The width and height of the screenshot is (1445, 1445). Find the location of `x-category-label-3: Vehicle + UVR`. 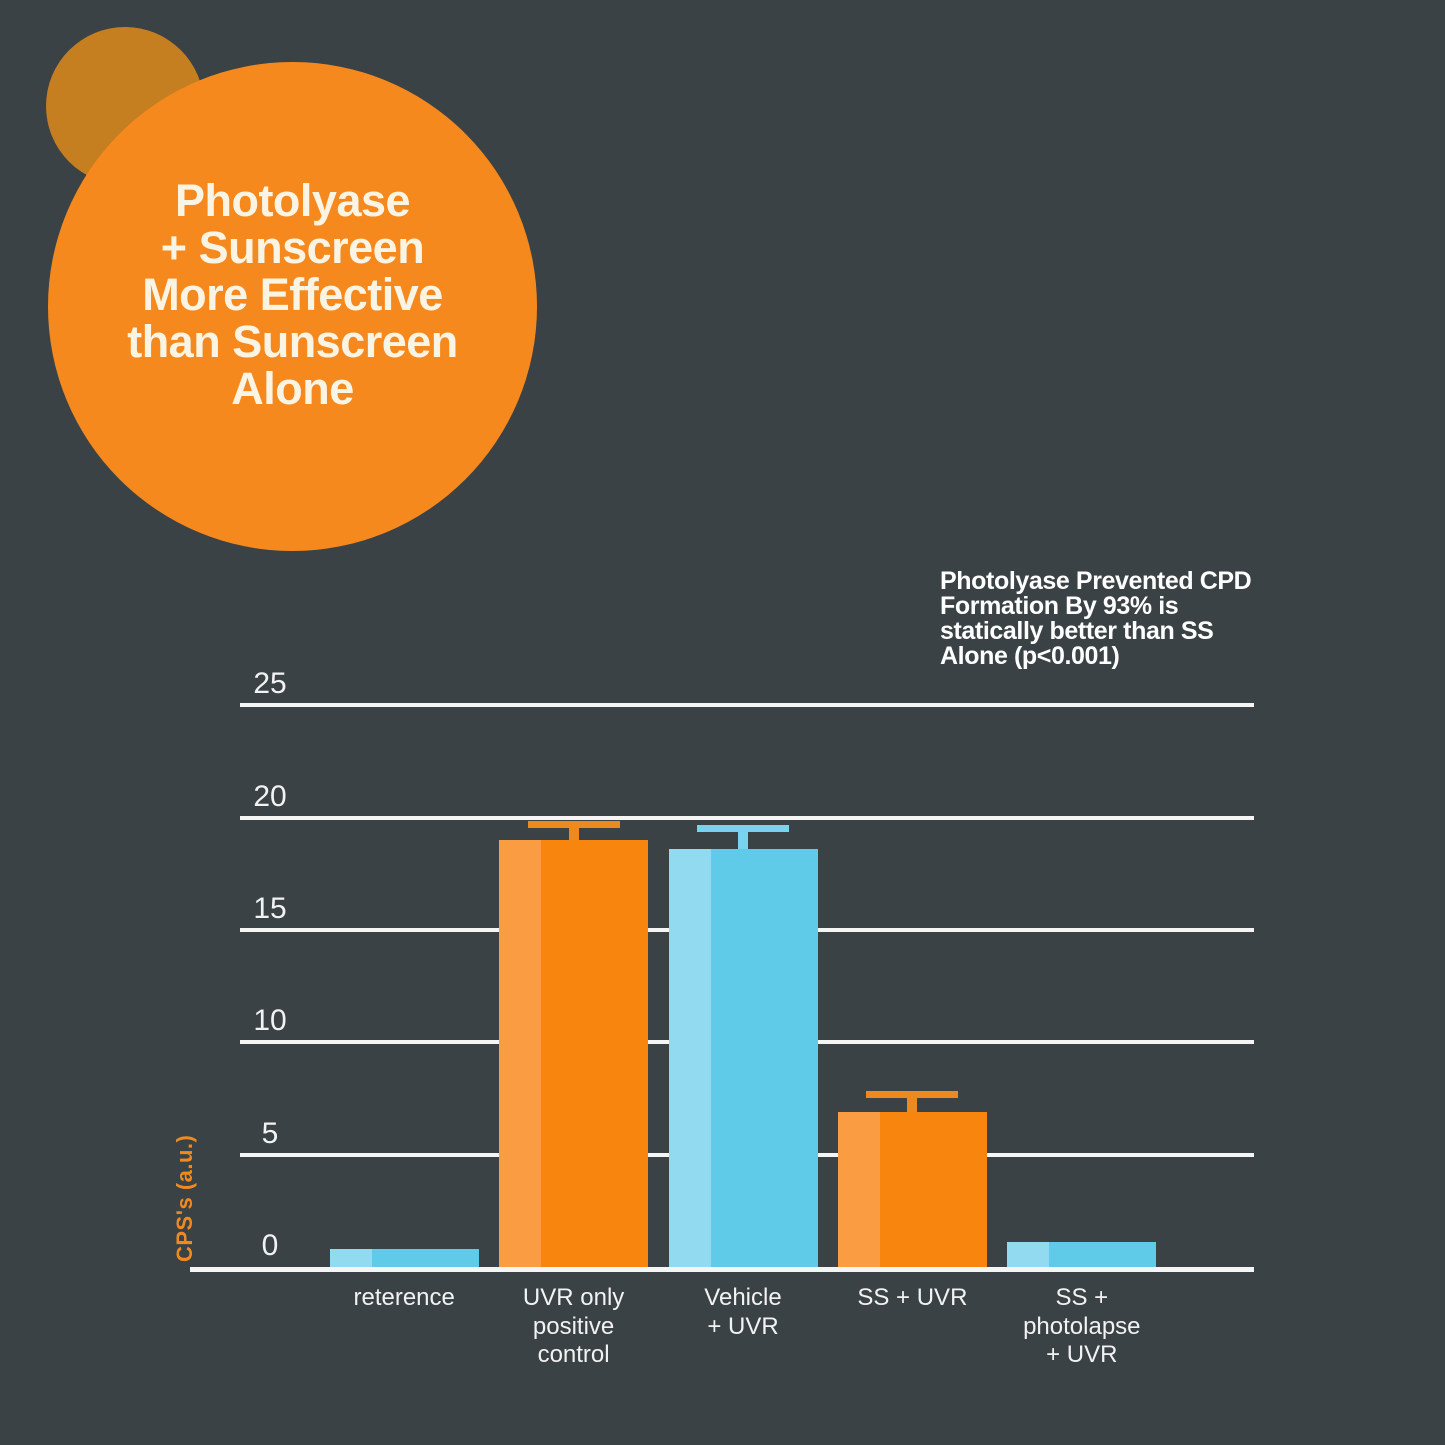

x-category-label-3: Vehicle + UVR is located at coordinates (743, 1312).